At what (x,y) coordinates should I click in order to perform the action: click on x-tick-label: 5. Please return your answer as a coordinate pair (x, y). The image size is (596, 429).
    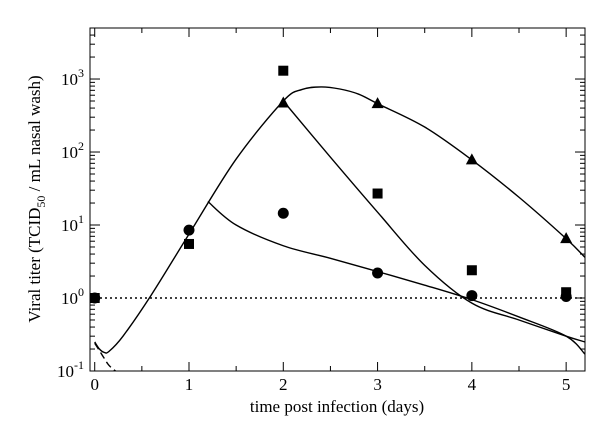
    Looking at the image, I should click on (566, 384).